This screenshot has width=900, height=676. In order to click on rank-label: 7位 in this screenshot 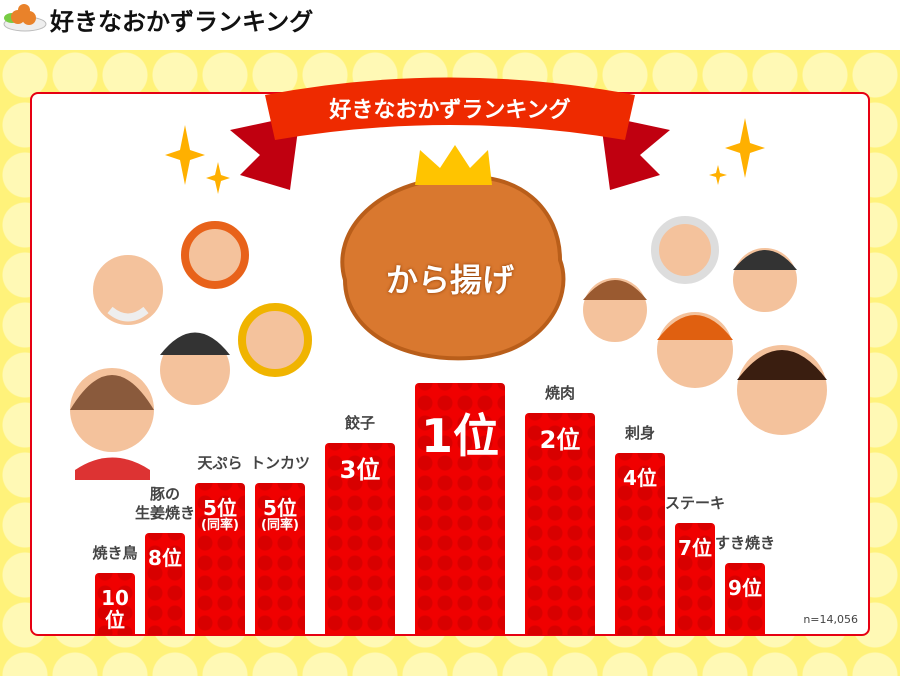, I will do `click(695, 548)`.